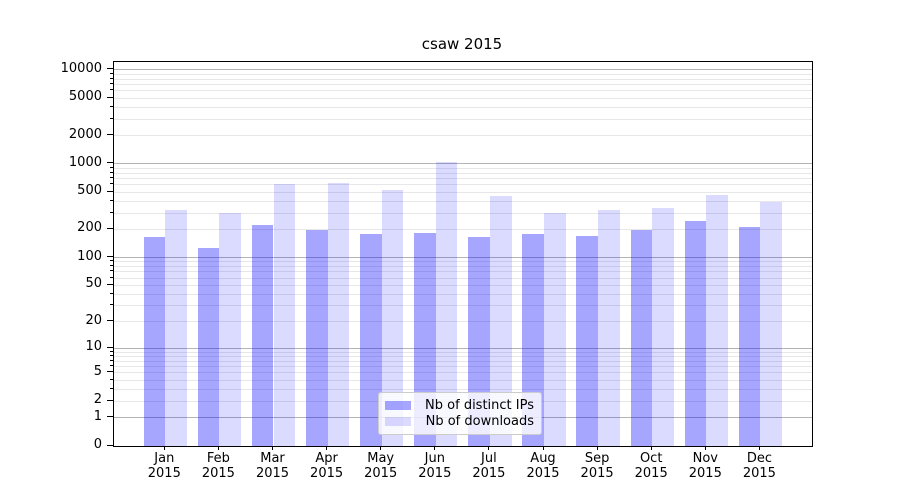 This screenshot has height=500, width=900. Describe the element at coordinates (705, 458) in the screenshot. I see `x-tick-label-month: Nov` at that location.